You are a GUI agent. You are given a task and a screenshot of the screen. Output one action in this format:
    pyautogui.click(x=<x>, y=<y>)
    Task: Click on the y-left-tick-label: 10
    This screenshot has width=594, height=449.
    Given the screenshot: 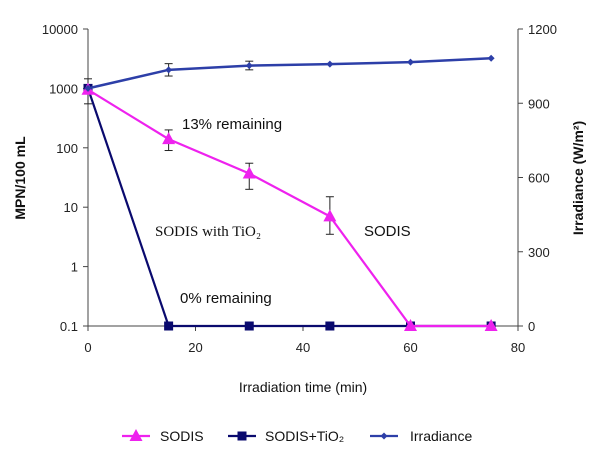 What is the action you would take?
    pyautogui.click(x=71, y=207)
    